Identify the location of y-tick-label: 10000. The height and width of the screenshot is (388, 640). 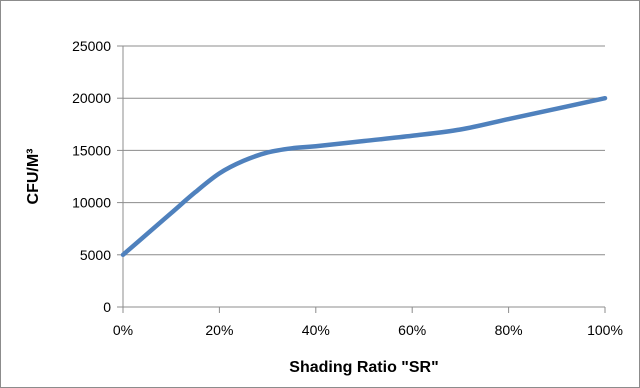
(91, 203).